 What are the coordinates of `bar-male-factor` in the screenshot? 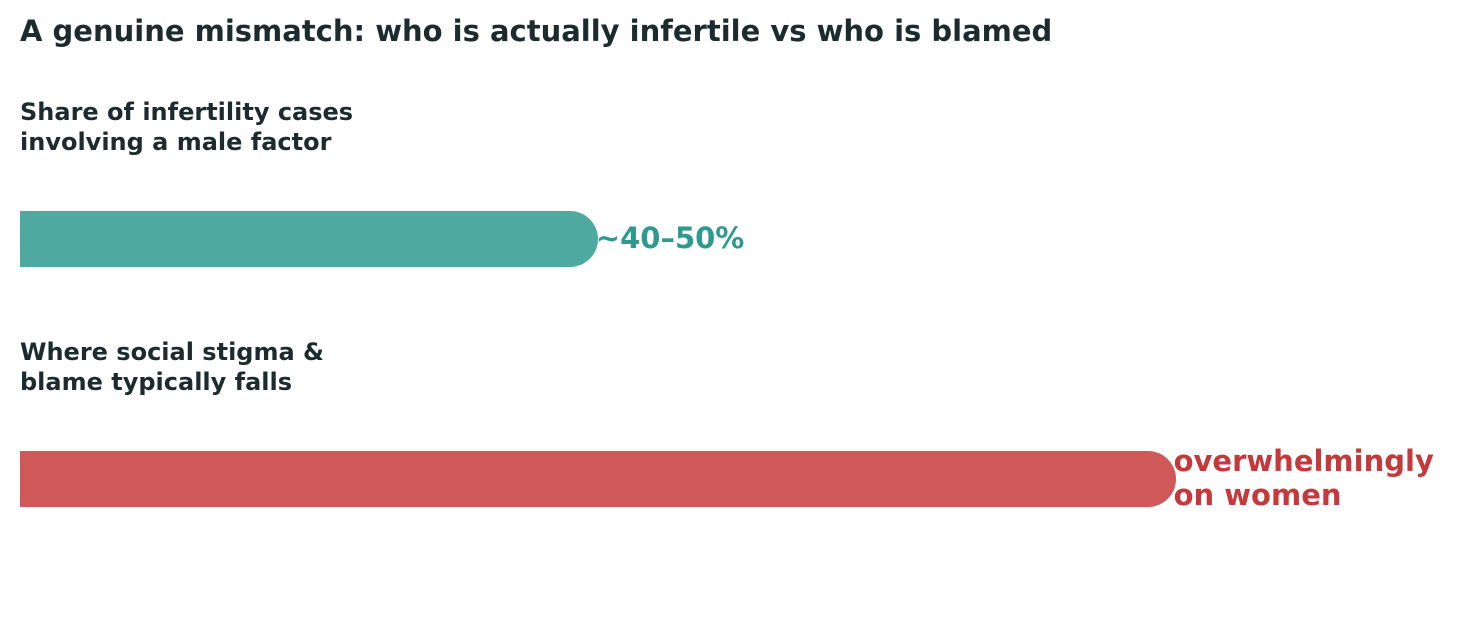 It's located at (309, 239).